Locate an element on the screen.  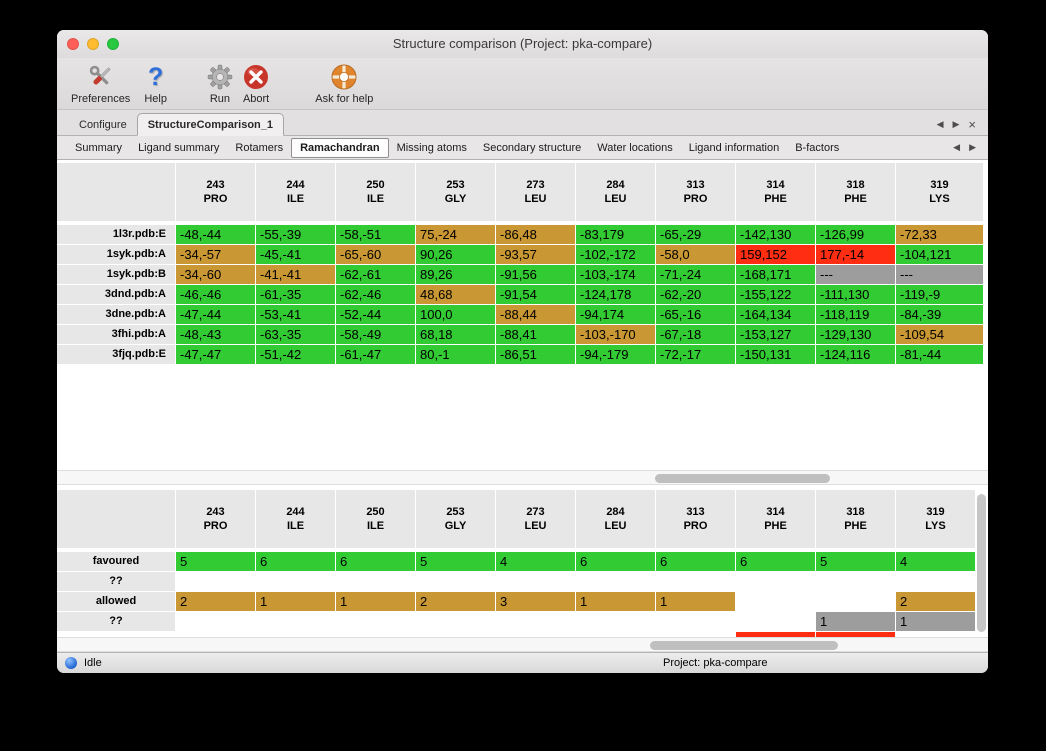
zoom-window-button is located at coordinates (113, 44).